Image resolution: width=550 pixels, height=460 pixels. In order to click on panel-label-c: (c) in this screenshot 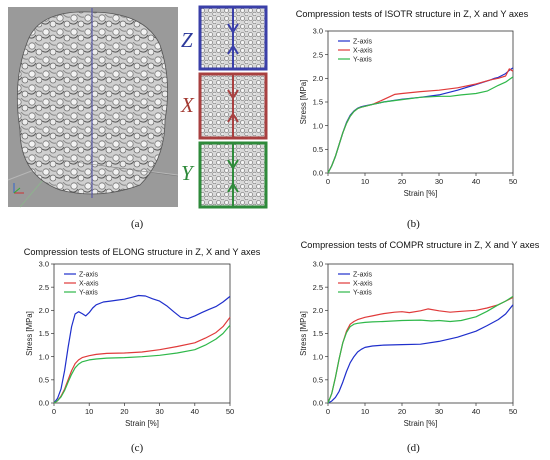, I will do `click(137, 448)`.